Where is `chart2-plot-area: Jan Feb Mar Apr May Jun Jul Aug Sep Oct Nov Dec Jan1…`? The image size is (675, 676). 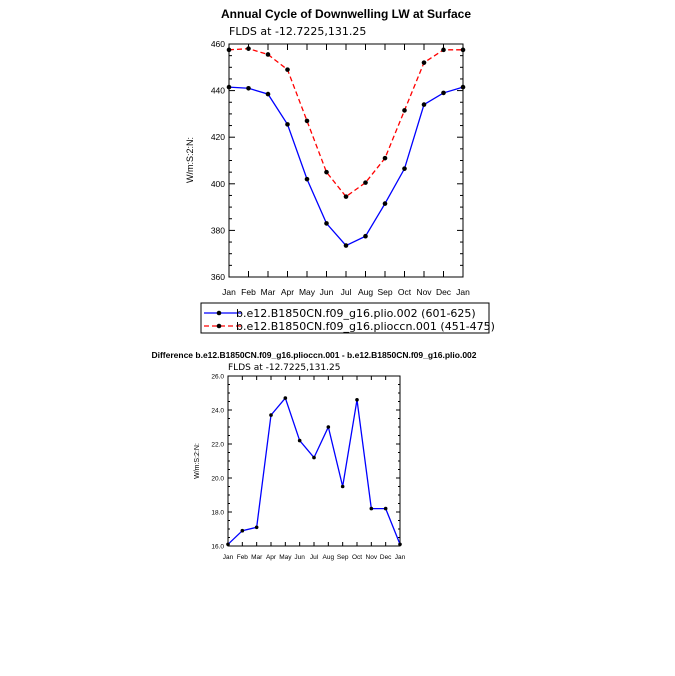 chart2-plot-area: Jan Feb Mar Apr May Jun Jul Aug Sep Oct Nov Dec Jan1… is located at coordinates (308, 467).